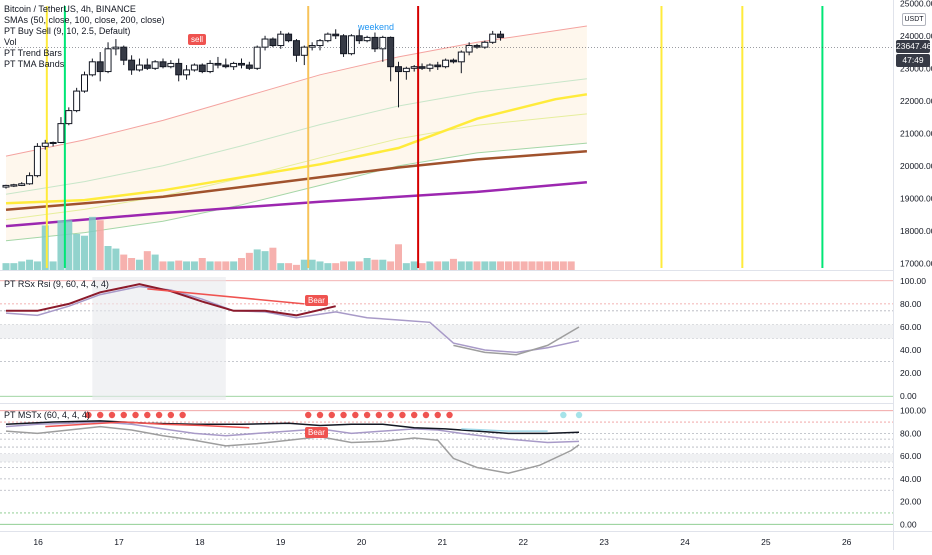 Image resolution: width=932 pixels, height=555 pixels. I want to click on mst-cyan-dot, so click(579, 415).